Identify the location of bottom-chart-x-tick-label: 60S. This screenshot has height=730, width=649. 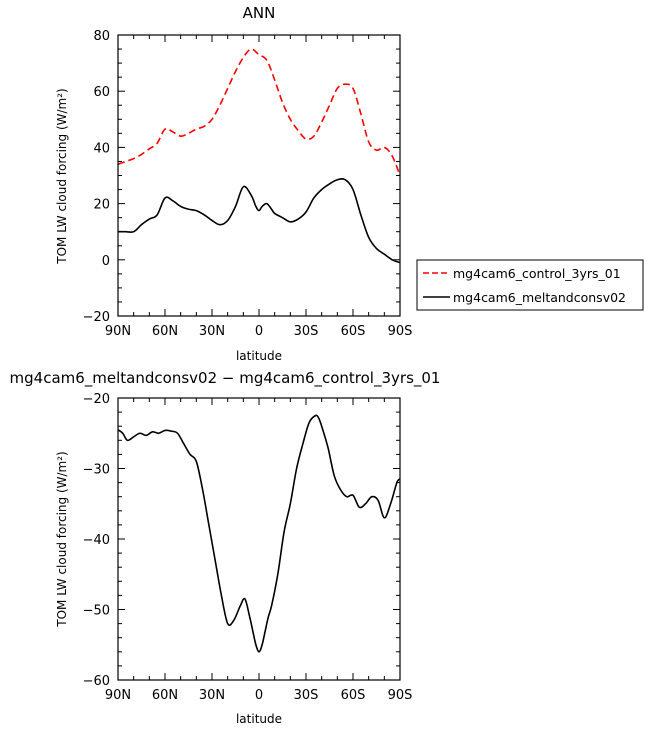
(353, 695).